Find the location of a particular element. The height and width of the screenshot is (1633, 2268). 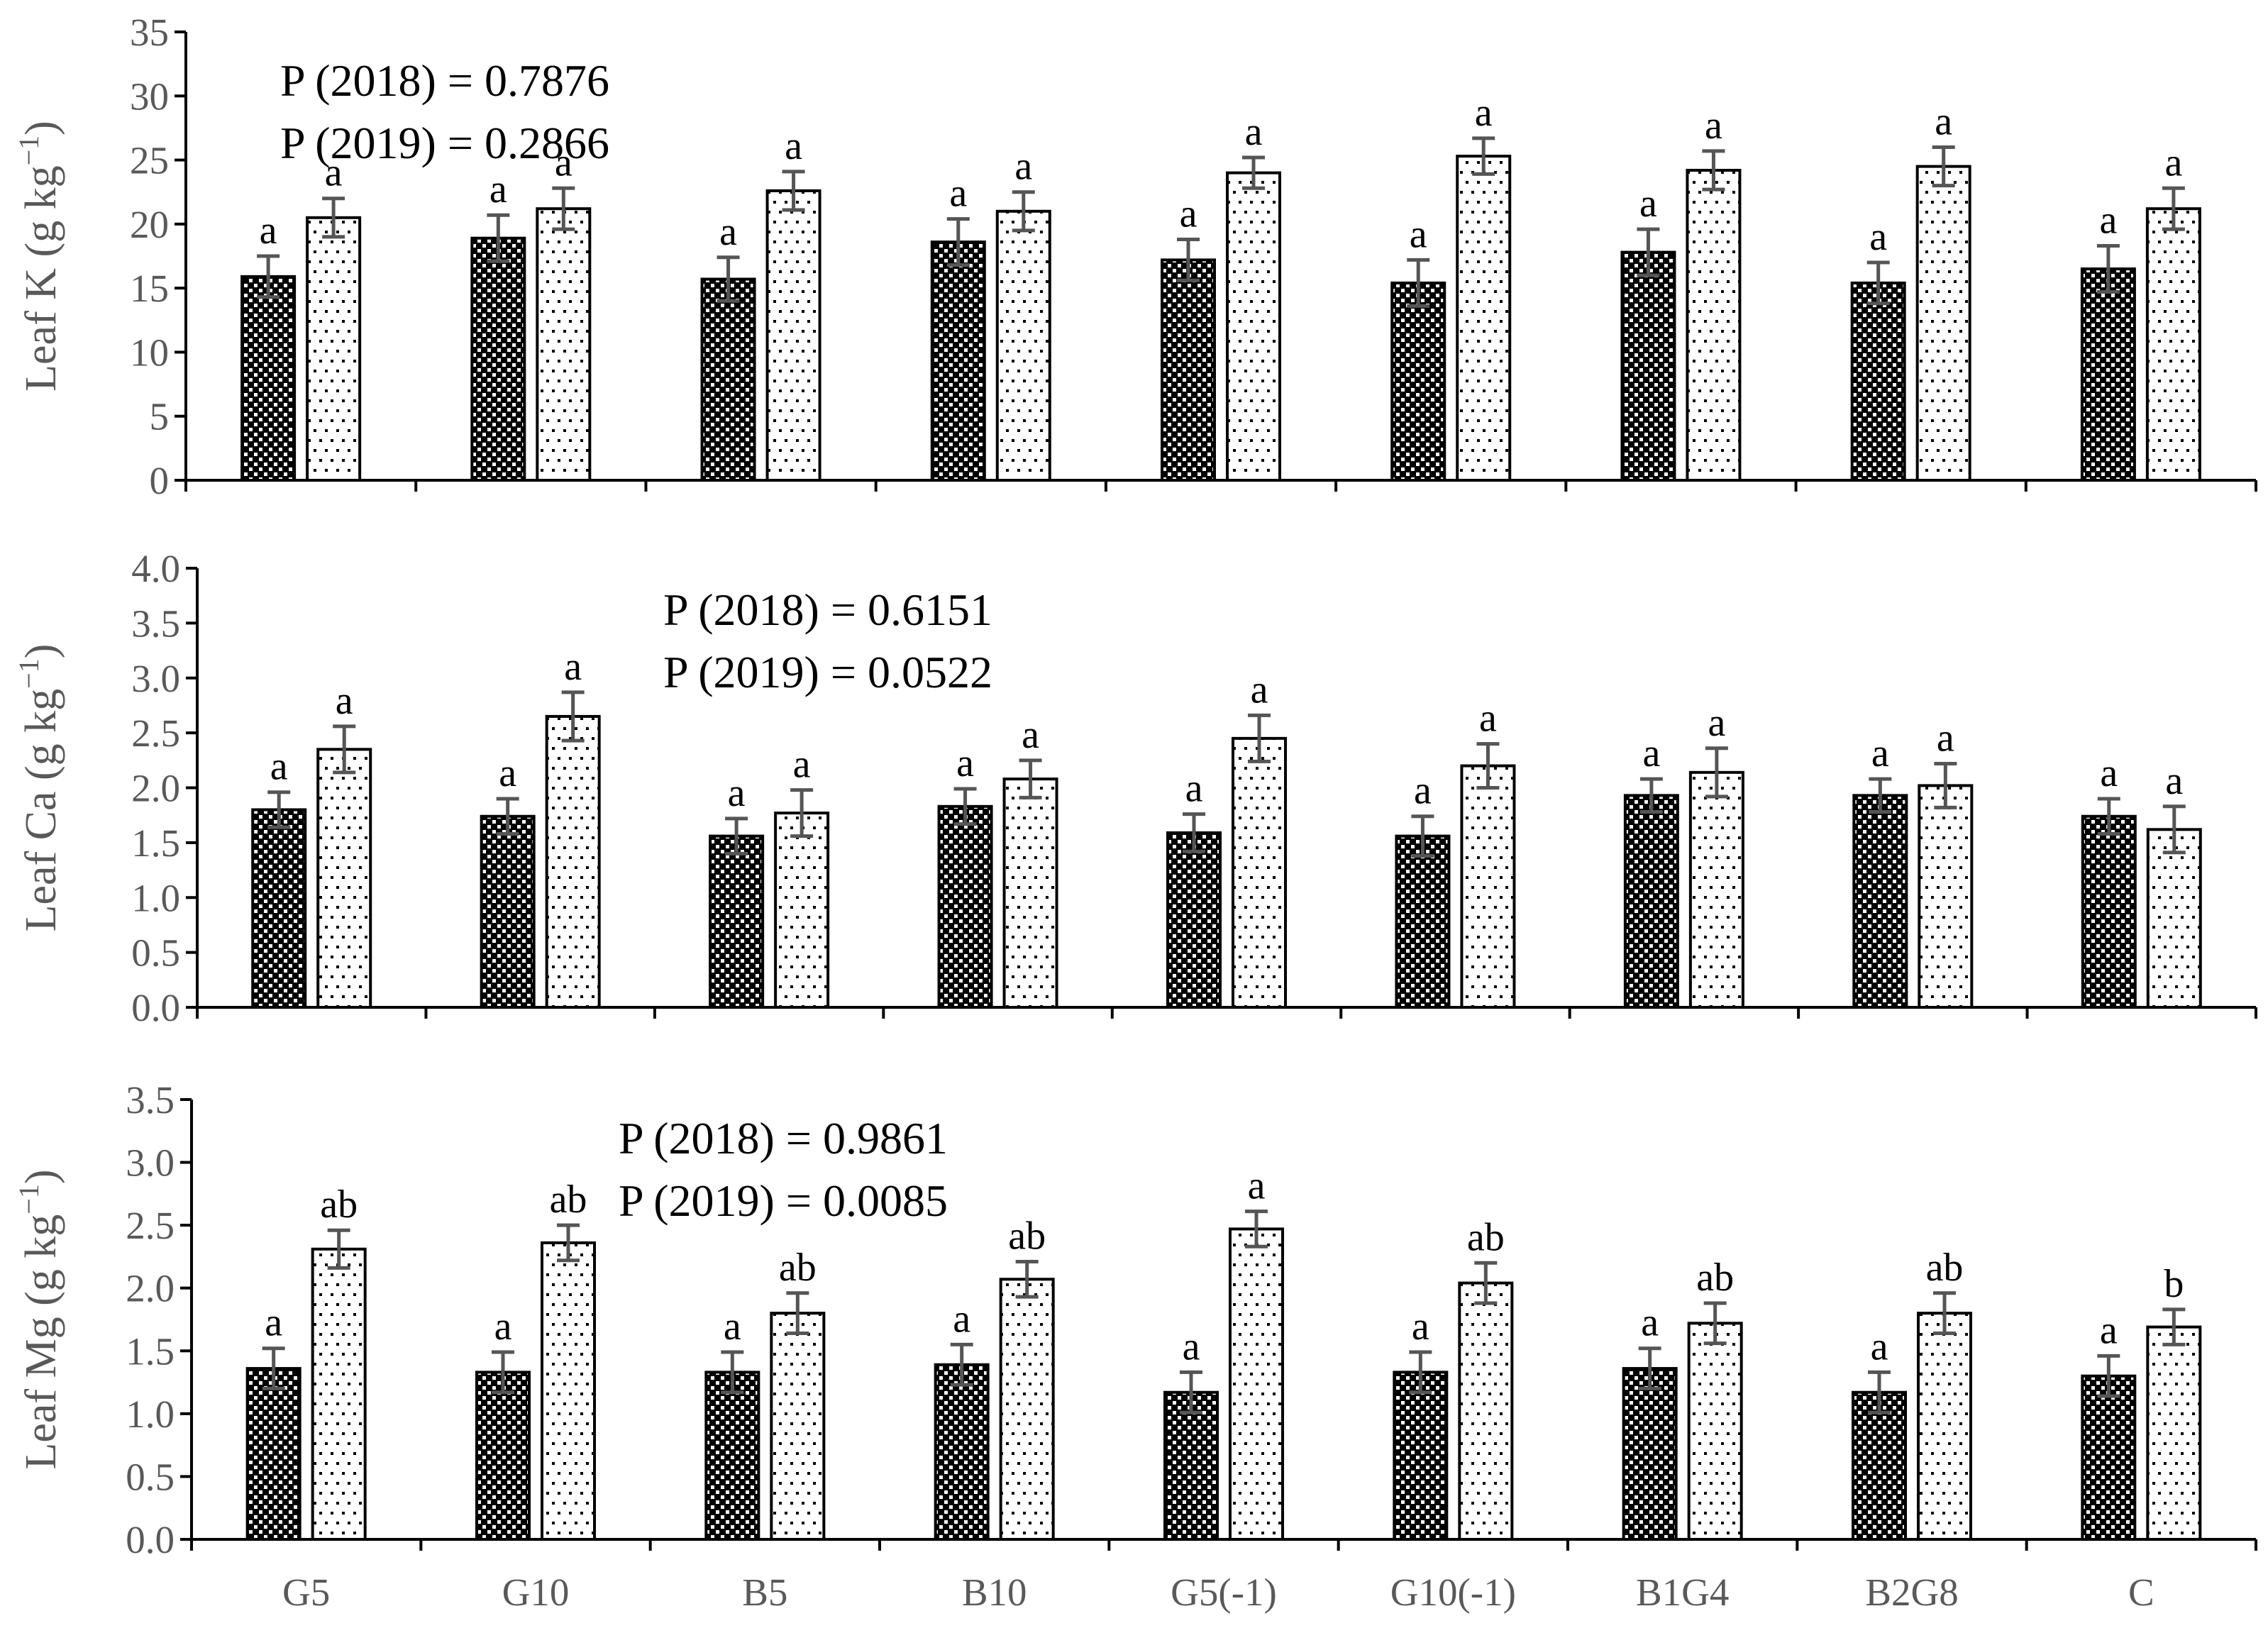

x-tick-label: G10 is located at coordinates (536, 1592).